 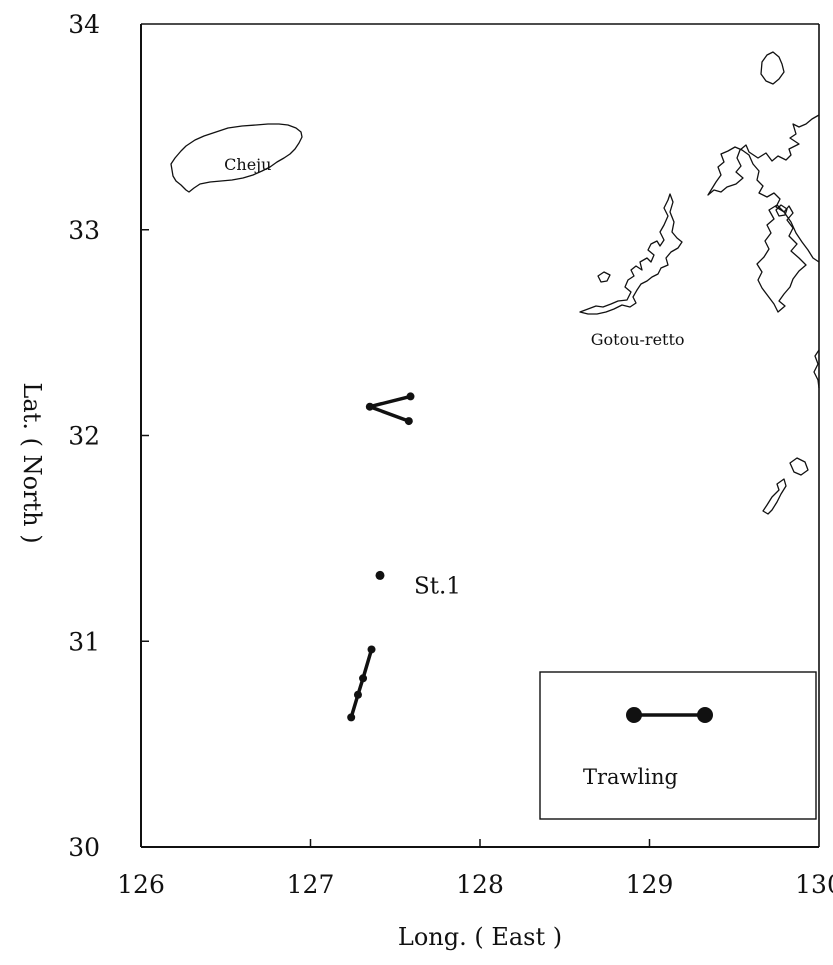 What do you see at coordinates (480, 884) in the screenshot?
I see `x-tick-label: 128` at bounding box center [480, 884].